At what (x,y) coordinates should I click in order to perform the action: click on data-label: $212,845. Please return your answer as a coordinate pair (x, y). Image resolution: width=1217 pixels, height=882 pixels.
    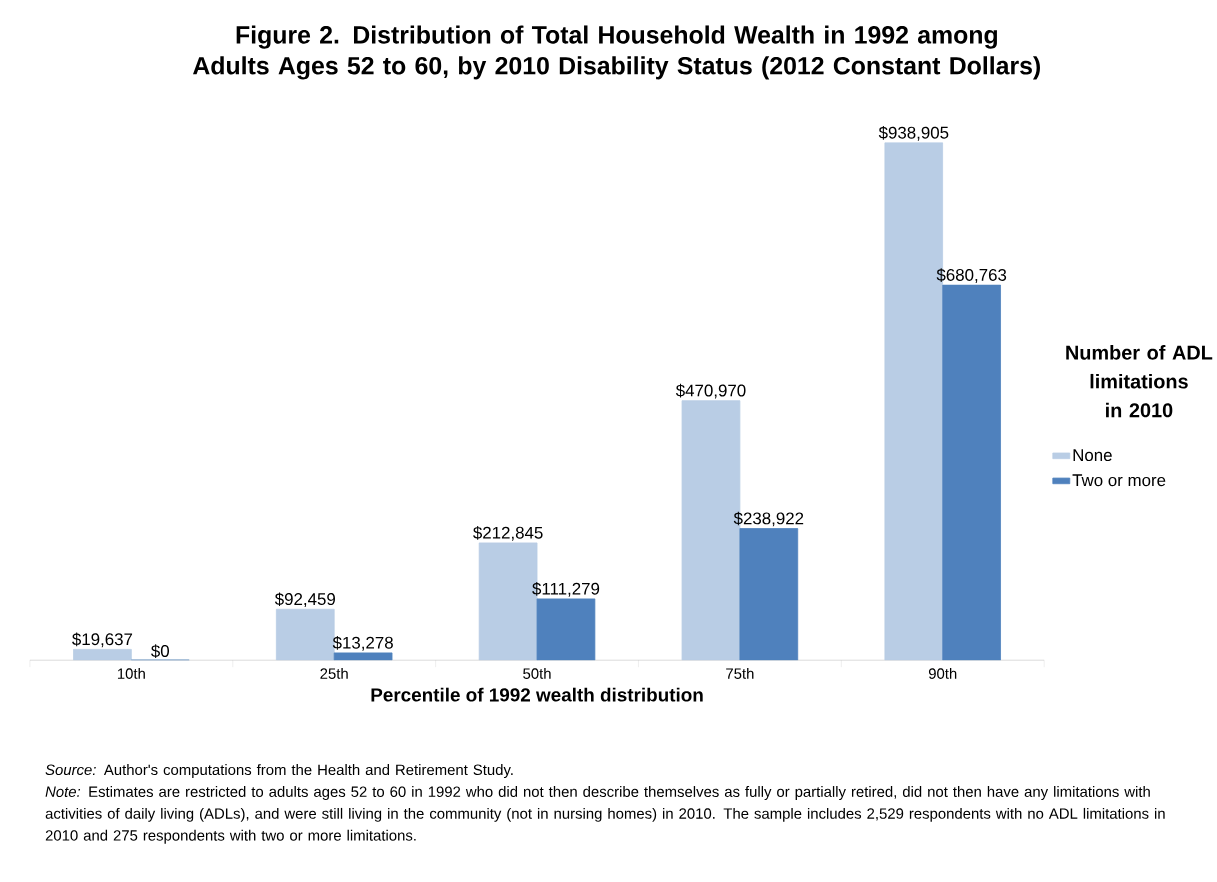
    Looking at the image, I should click on (508, 533).